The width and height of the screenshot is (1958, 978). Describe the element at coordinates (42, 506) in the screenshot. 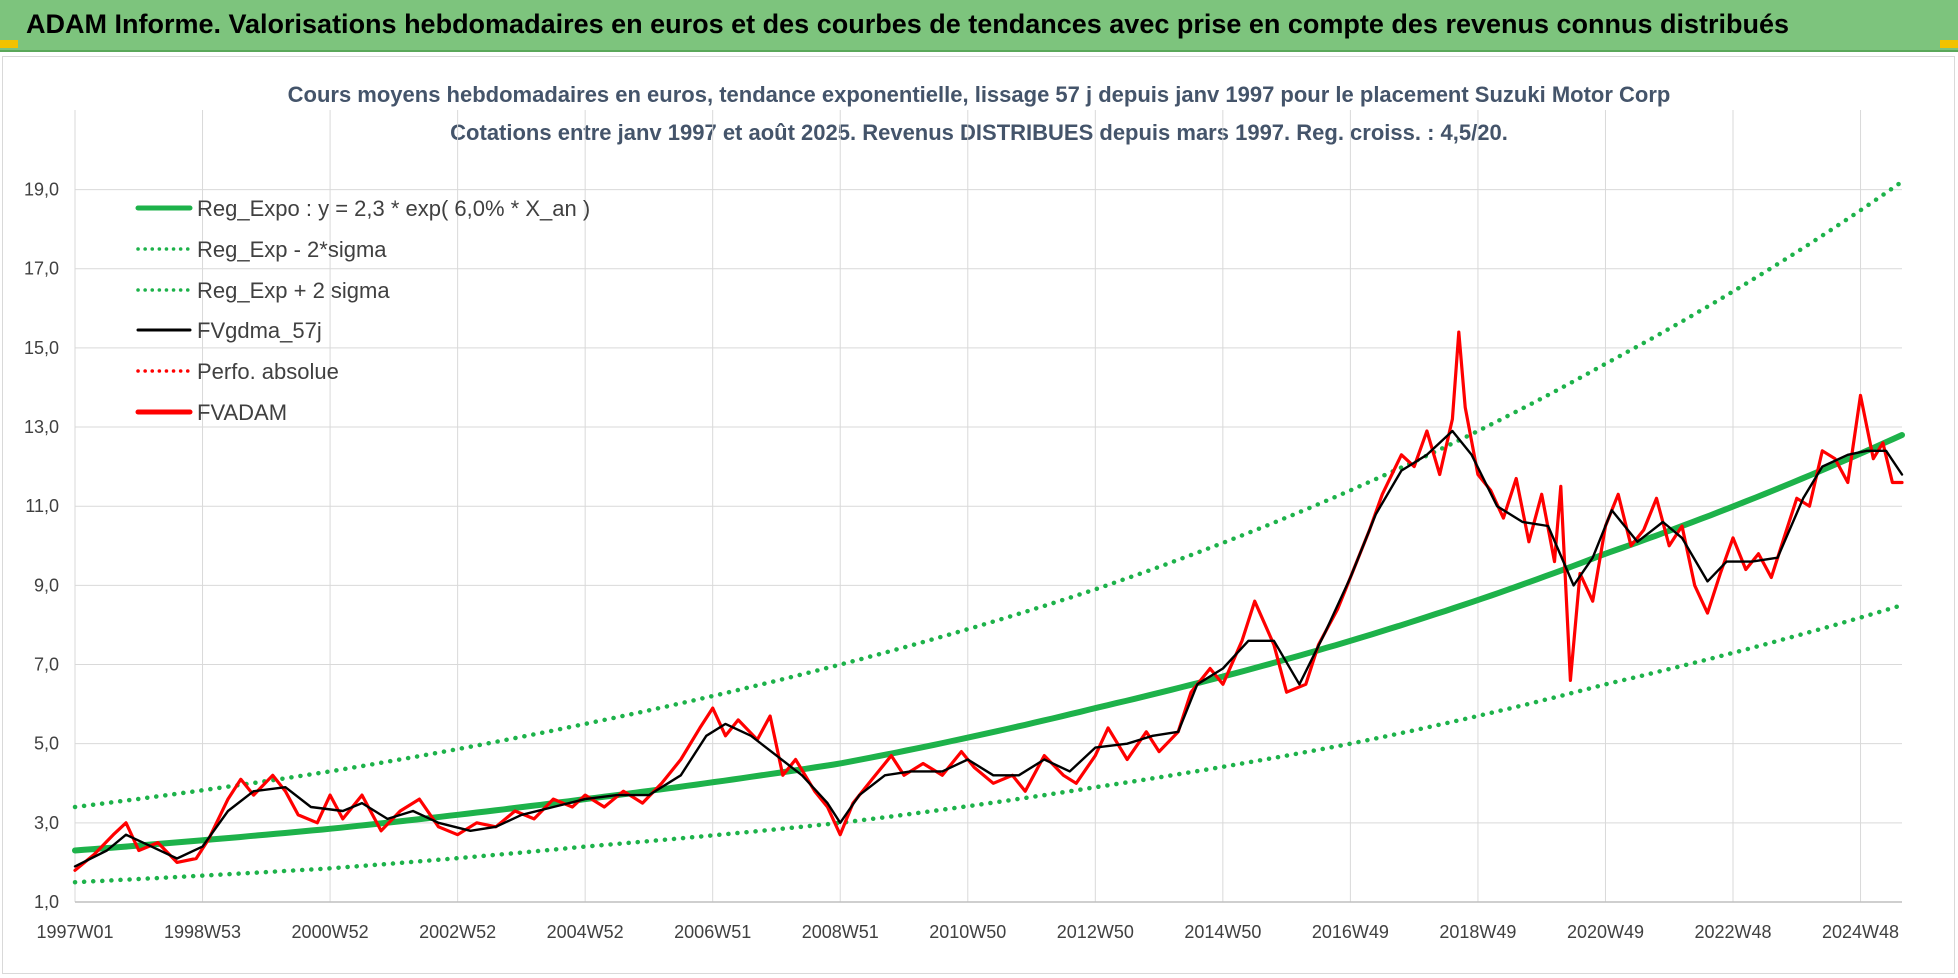

I see `y-tick-label: 11,0` at that location.